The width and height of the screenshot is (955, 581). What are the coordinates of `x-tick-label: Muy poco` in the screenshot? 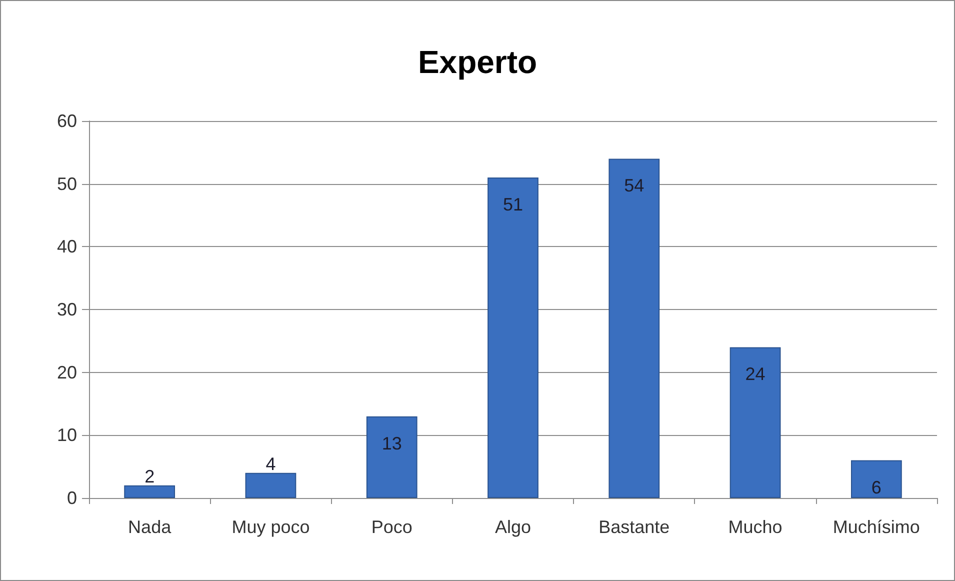 It's located at (271, 527).